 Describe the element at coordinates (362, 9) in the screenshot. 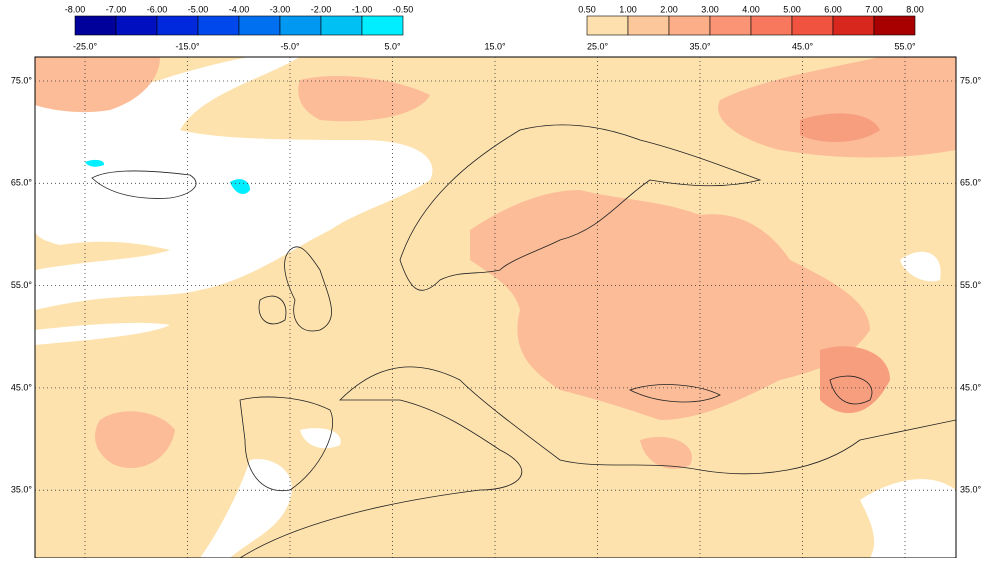

I see `legend-label: -1.00` at that location.